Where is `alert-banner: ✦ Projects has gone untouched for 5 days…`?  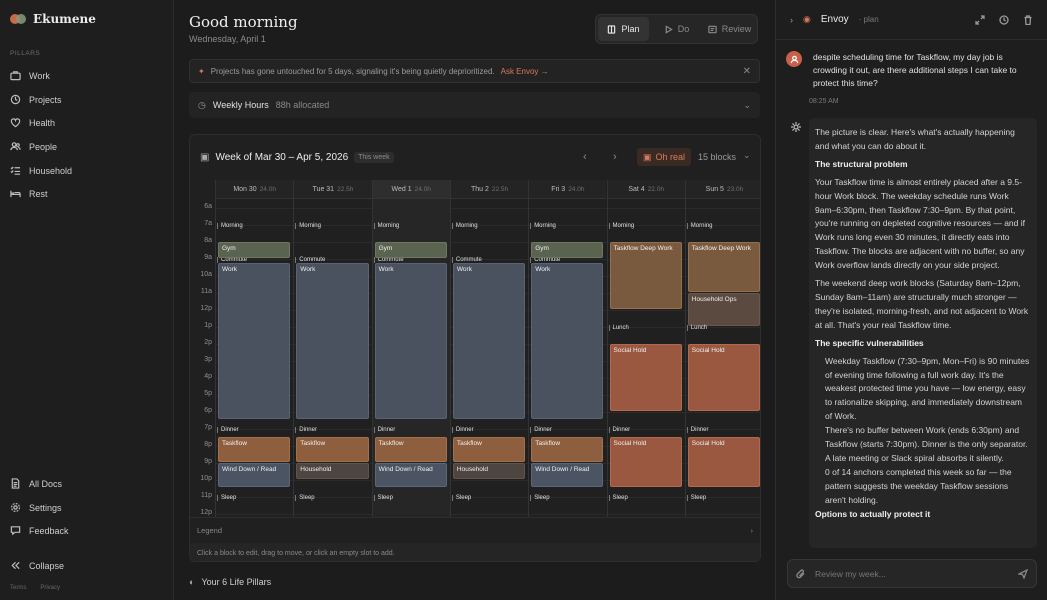 alert-banner: ✦ Projects has gone untouched for 5 days… is located at coordinates (474, 71).